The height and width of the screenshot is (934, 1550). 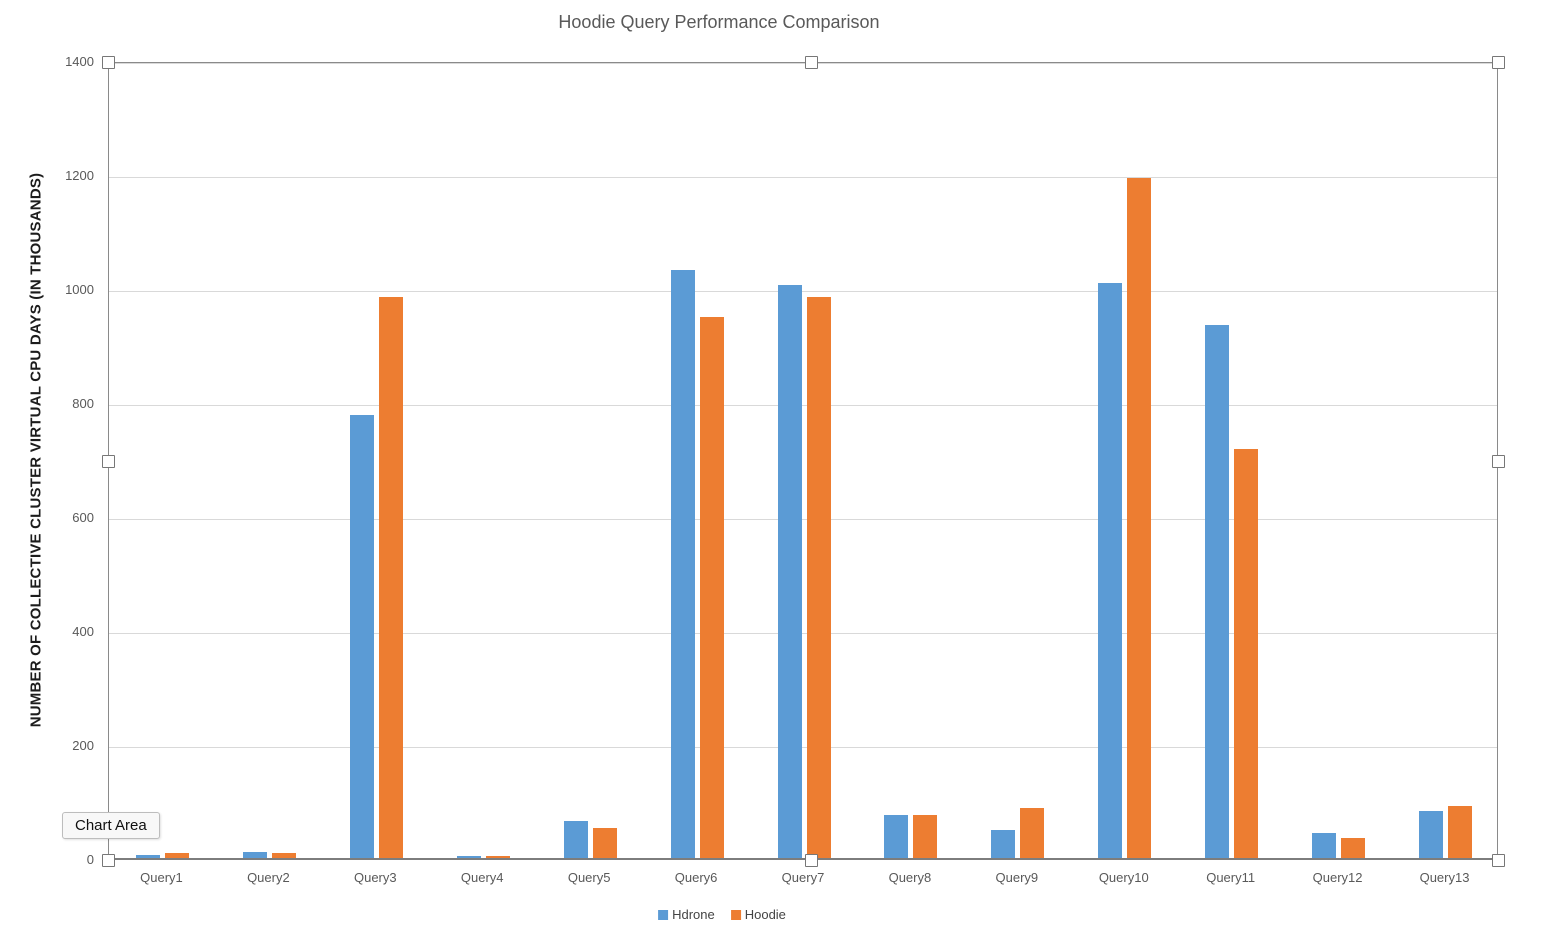 What do you see at coordinates (83, 631) in the screenshot?
I see `y-tick-400: 400` at bounding box center [83, 631].